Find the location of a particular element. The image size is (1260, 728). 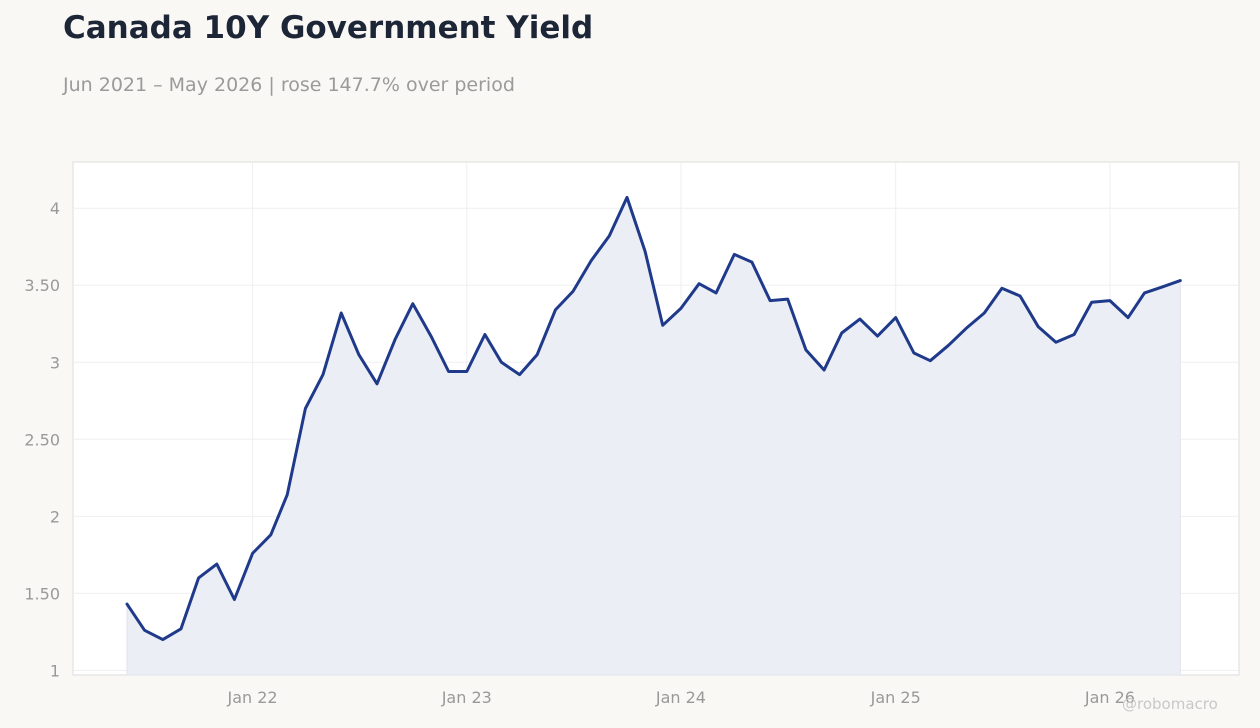

x-tick-label: Jan 24 is located at coordinates (680, 697).